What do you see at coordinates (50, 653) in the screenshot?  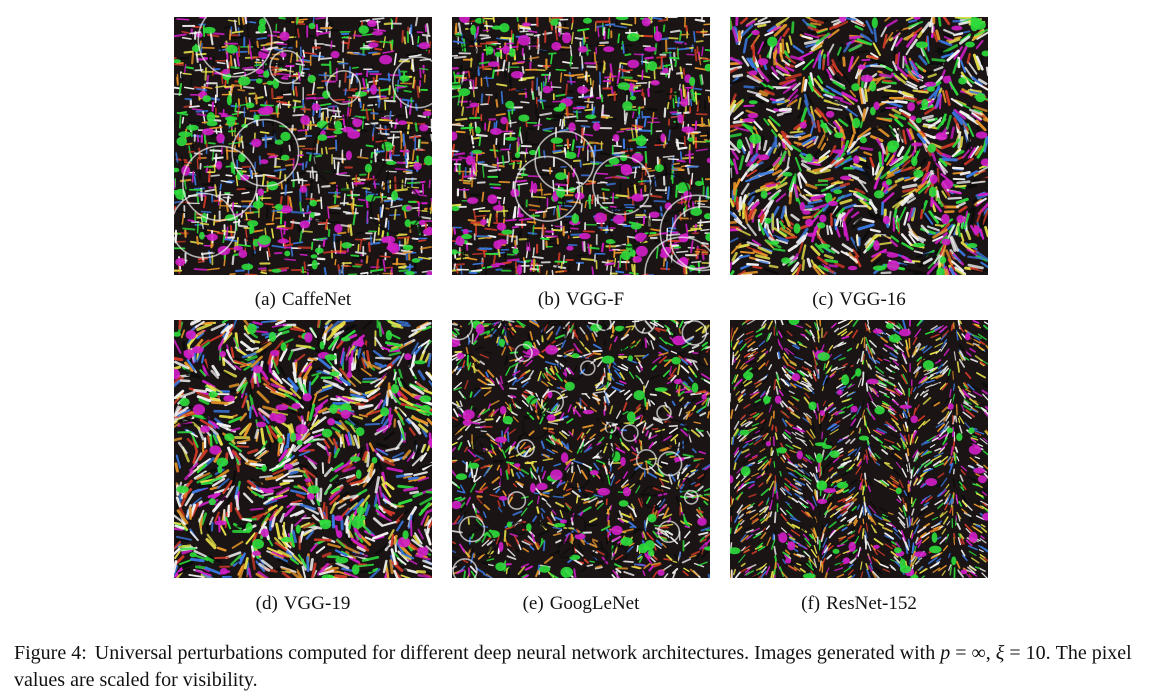 I see `figure-number: Figure 4:` at bounding box center [50, 653].